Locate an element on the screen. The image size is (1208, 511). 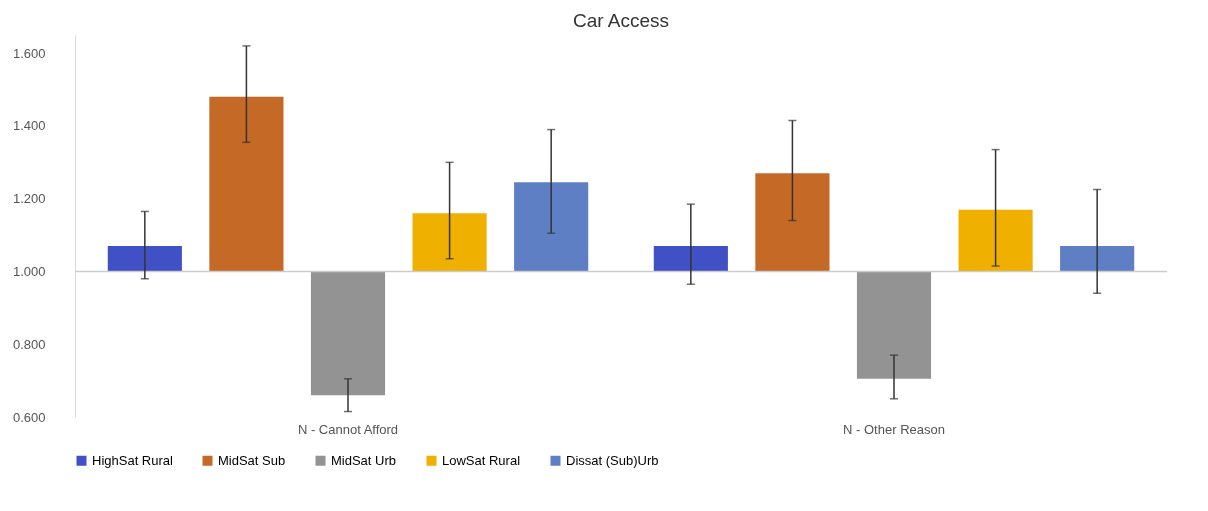
legend-label: MidSat Sub is located at coordinates (252, 460).